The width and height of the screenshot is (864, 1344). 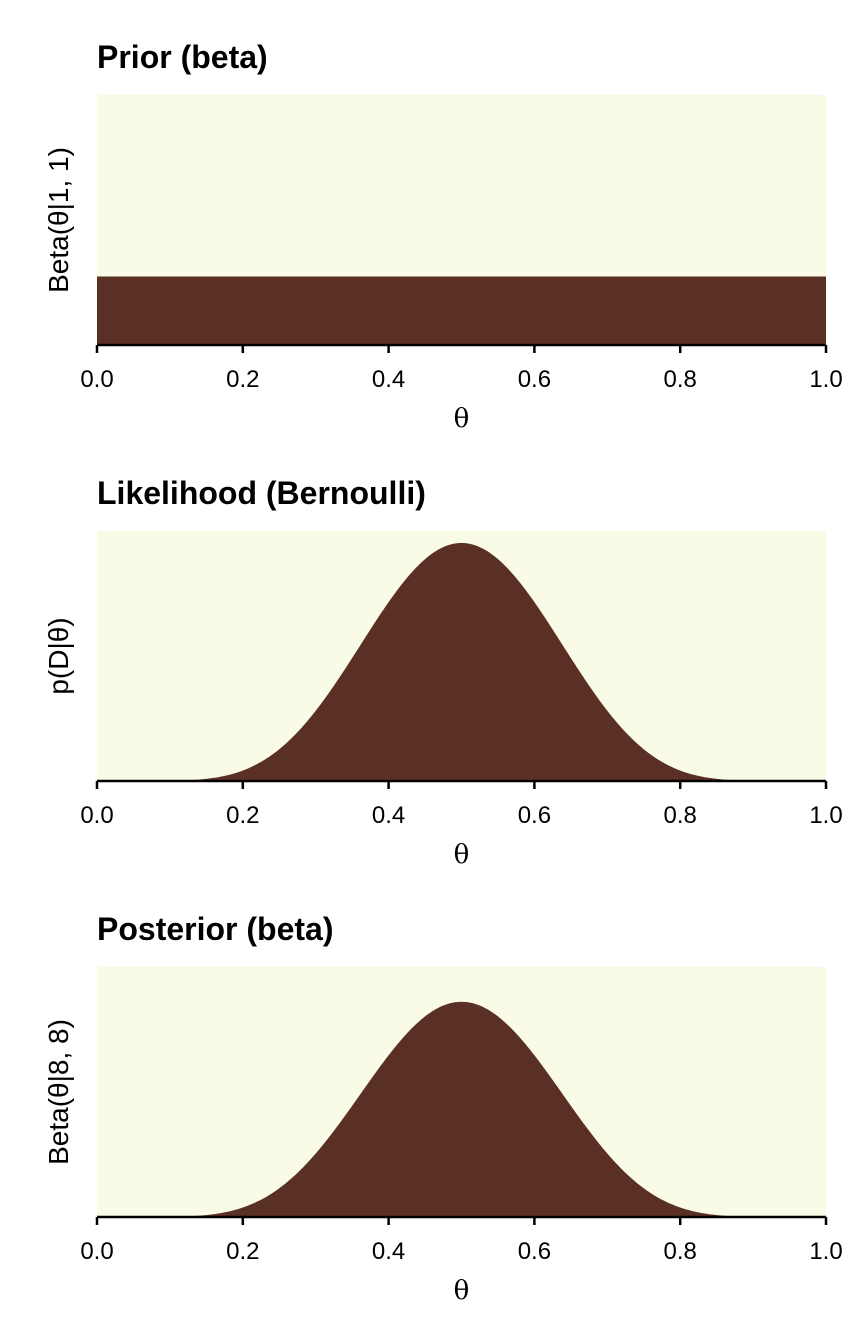 What do you see at coordinates (58, 655) in the screenshot?
I see `y-axis-label: p(D|θ)` at bounding box center [58, 655].